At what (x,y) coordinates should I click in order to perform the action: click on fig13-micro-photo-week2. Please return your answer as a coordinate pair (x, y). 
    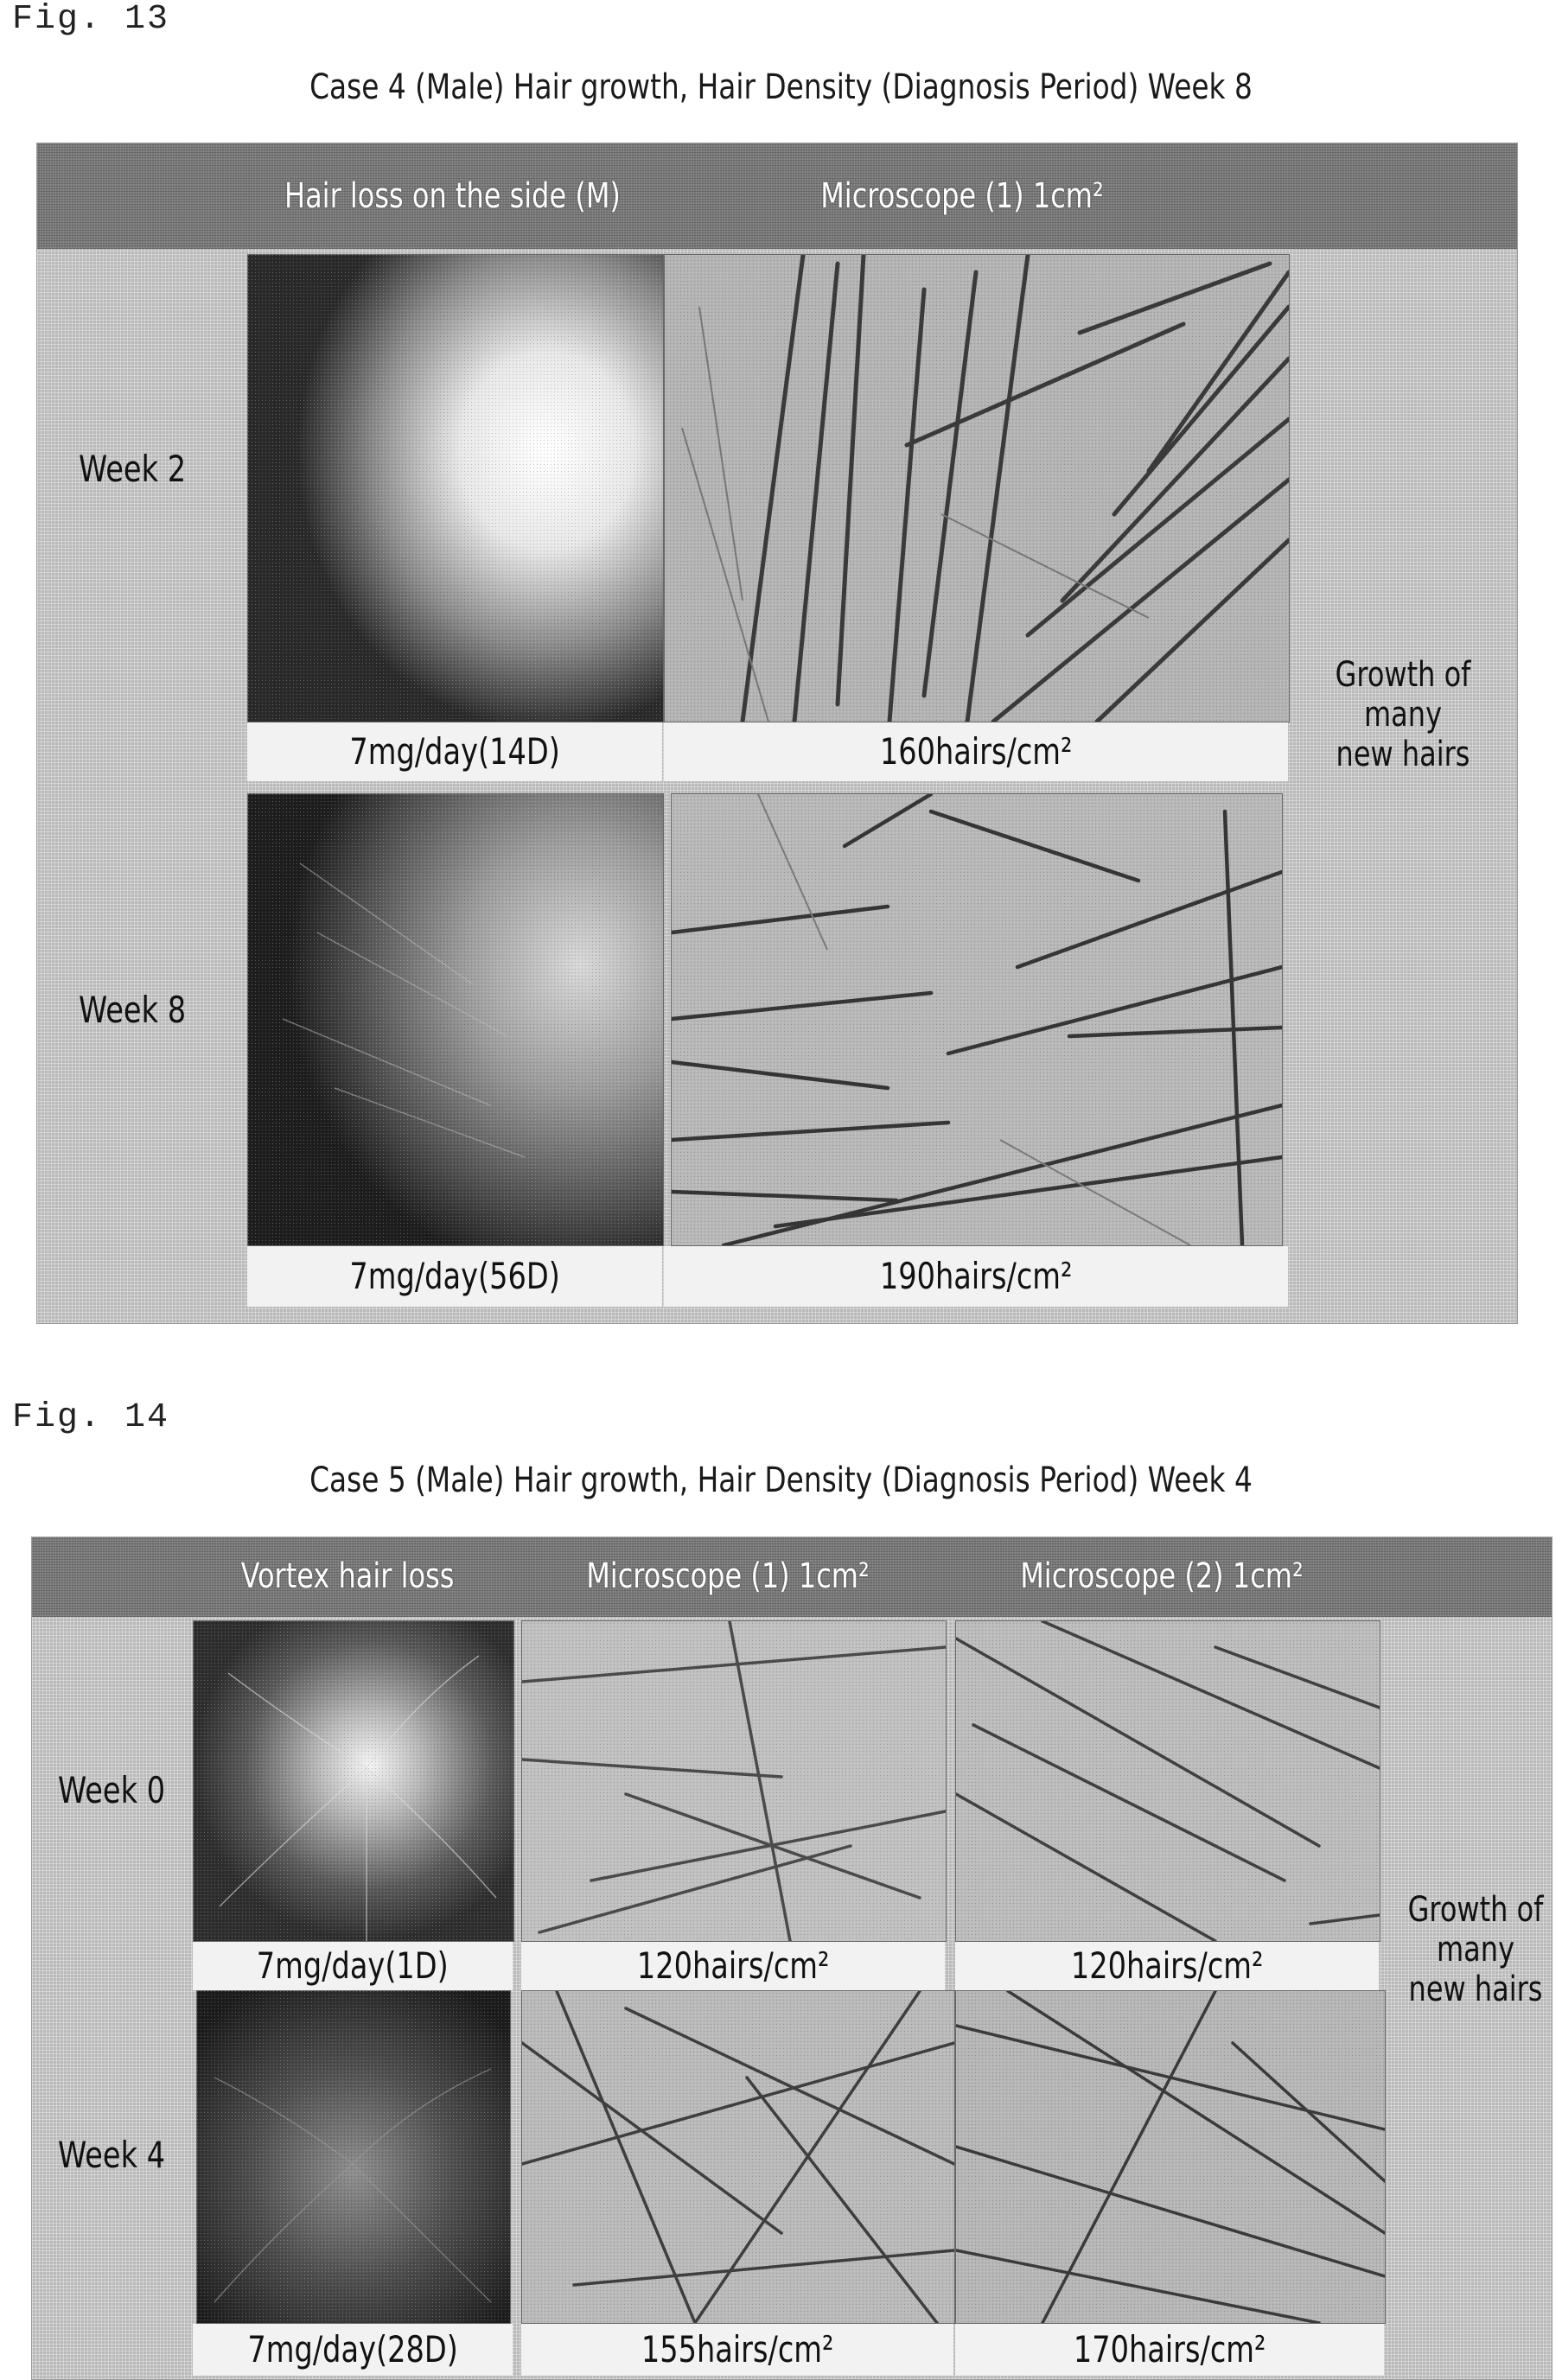
    Looking at the image, I should click on (977, 488).